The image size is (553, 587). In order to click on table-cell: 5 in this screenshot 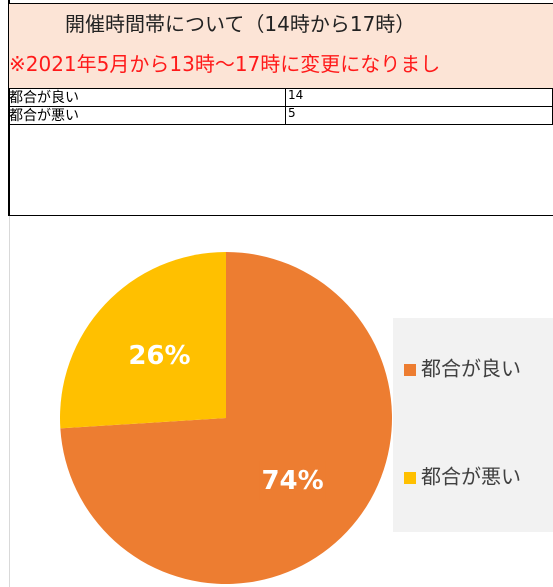, I will do `click(419, 116)`.